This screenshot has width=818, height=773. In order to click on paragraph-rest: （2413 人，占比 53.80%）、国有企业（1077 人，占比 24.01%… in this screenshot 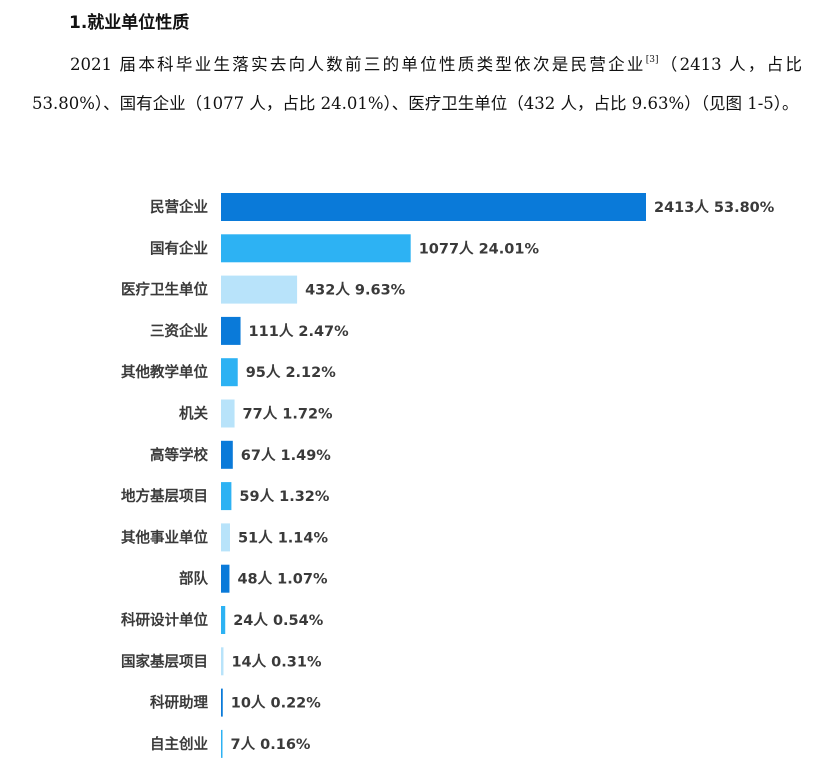, I will do `click(417, 84)`.